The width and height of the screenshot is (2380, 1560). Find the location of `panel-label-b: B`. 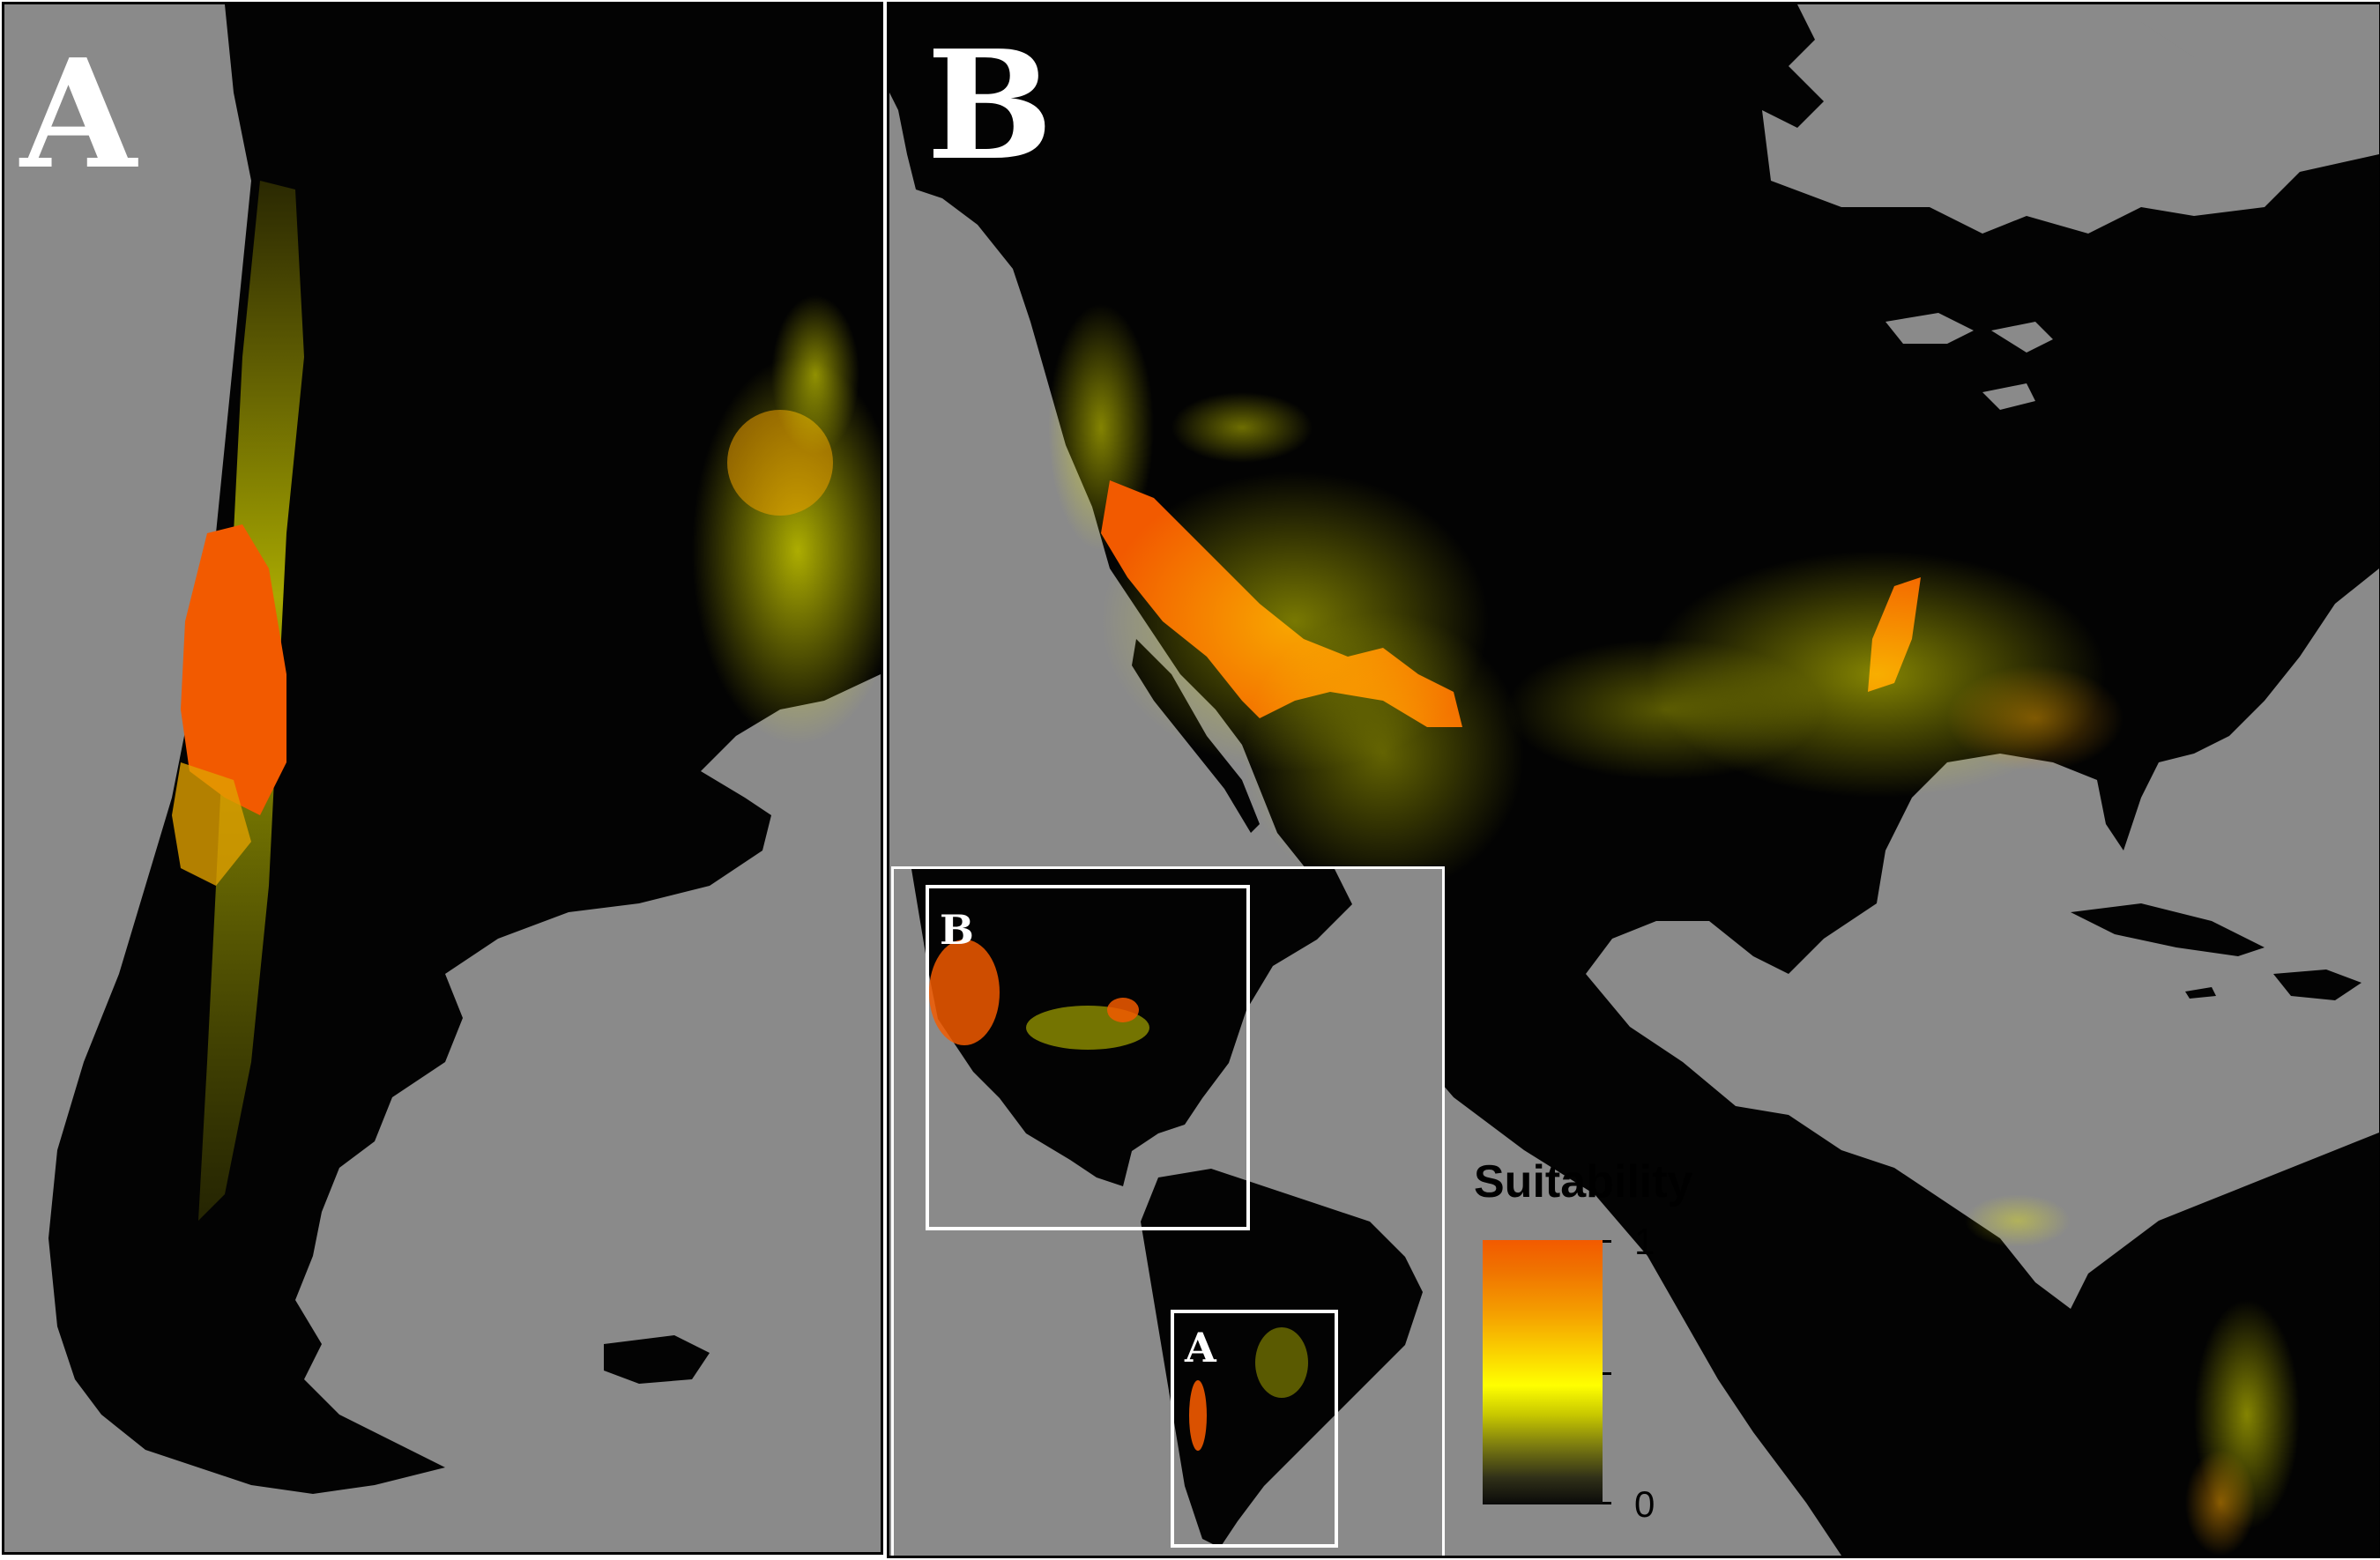

panel-label-b: B is located at coordinates (989, 106).